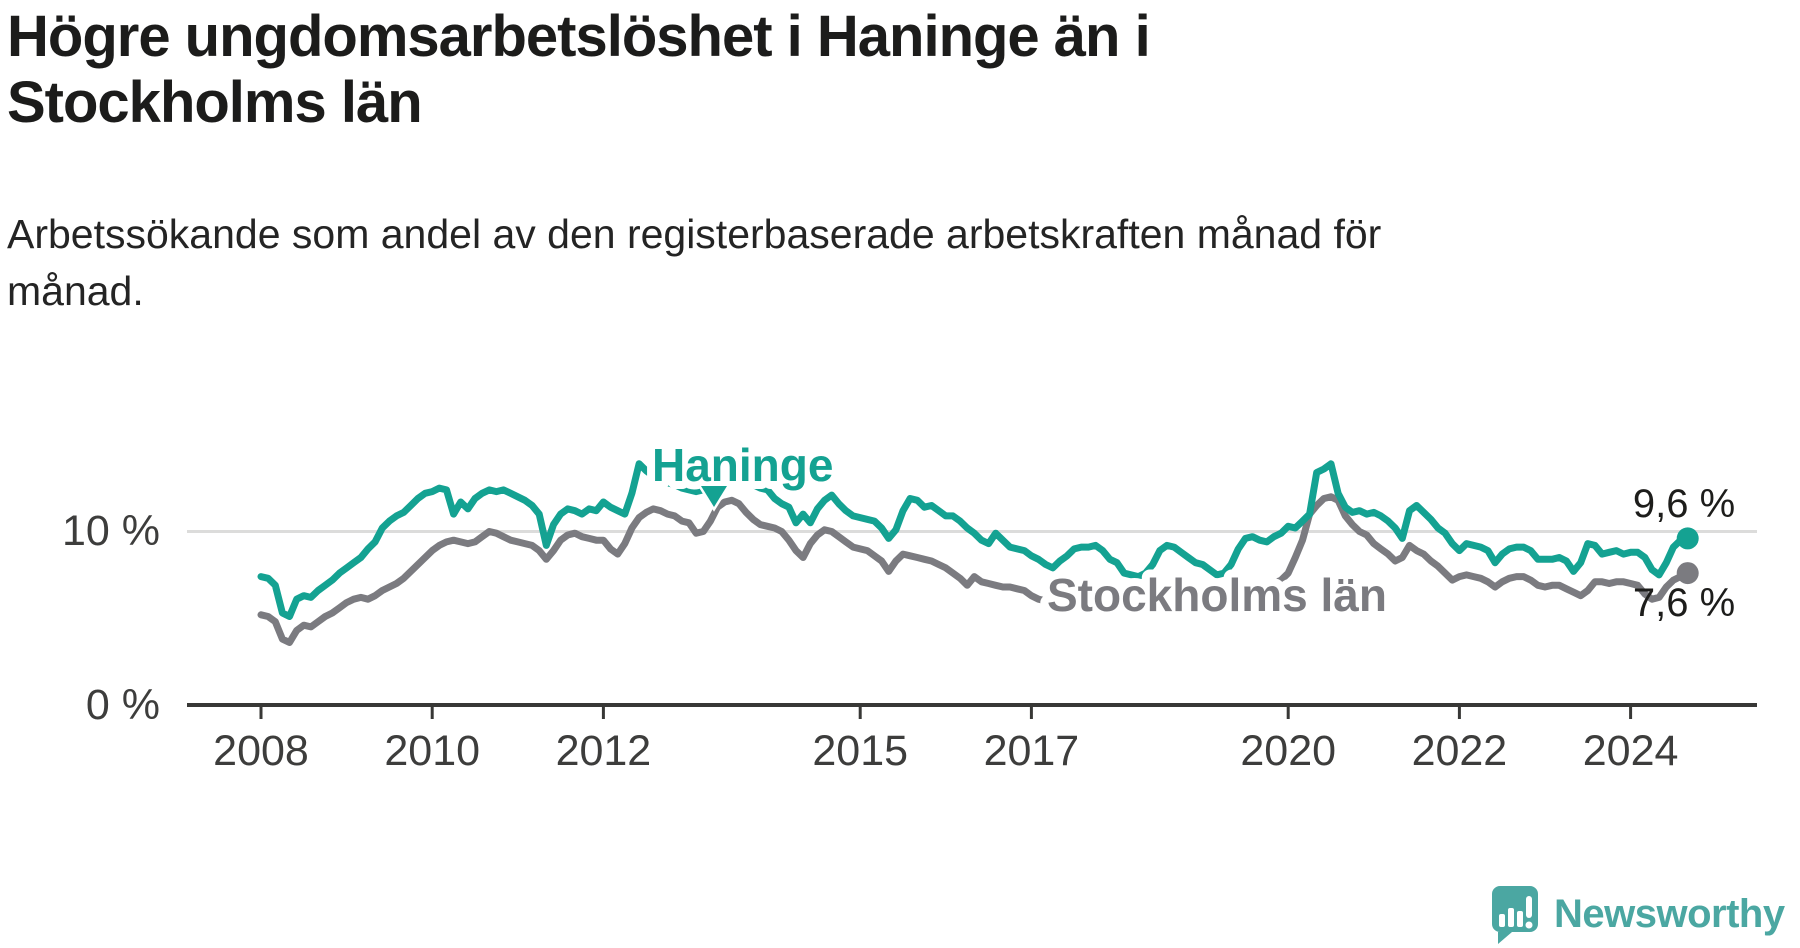 The height and width of the screenshot is (948, 1800). I want to click on haninge-endpoint-dot, so click(1687, 538).